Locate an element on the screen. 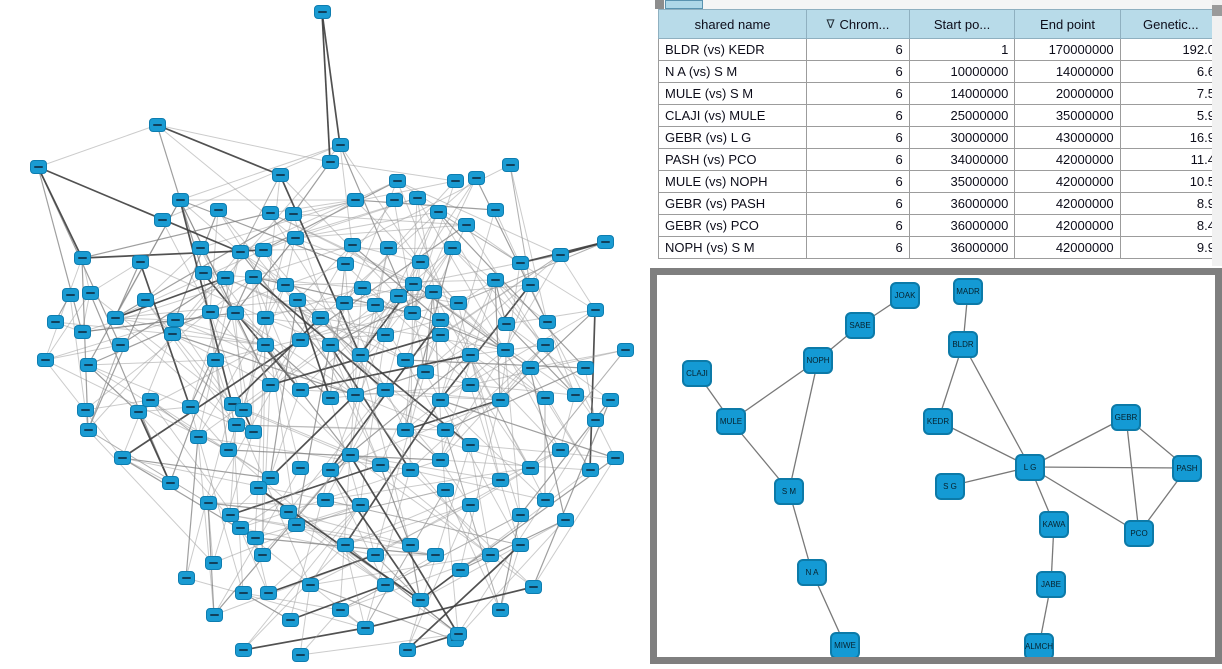 The height and width of the screenshot is (669, 1222). cell-value: 7.5 is located at coordinates (1170, 93).